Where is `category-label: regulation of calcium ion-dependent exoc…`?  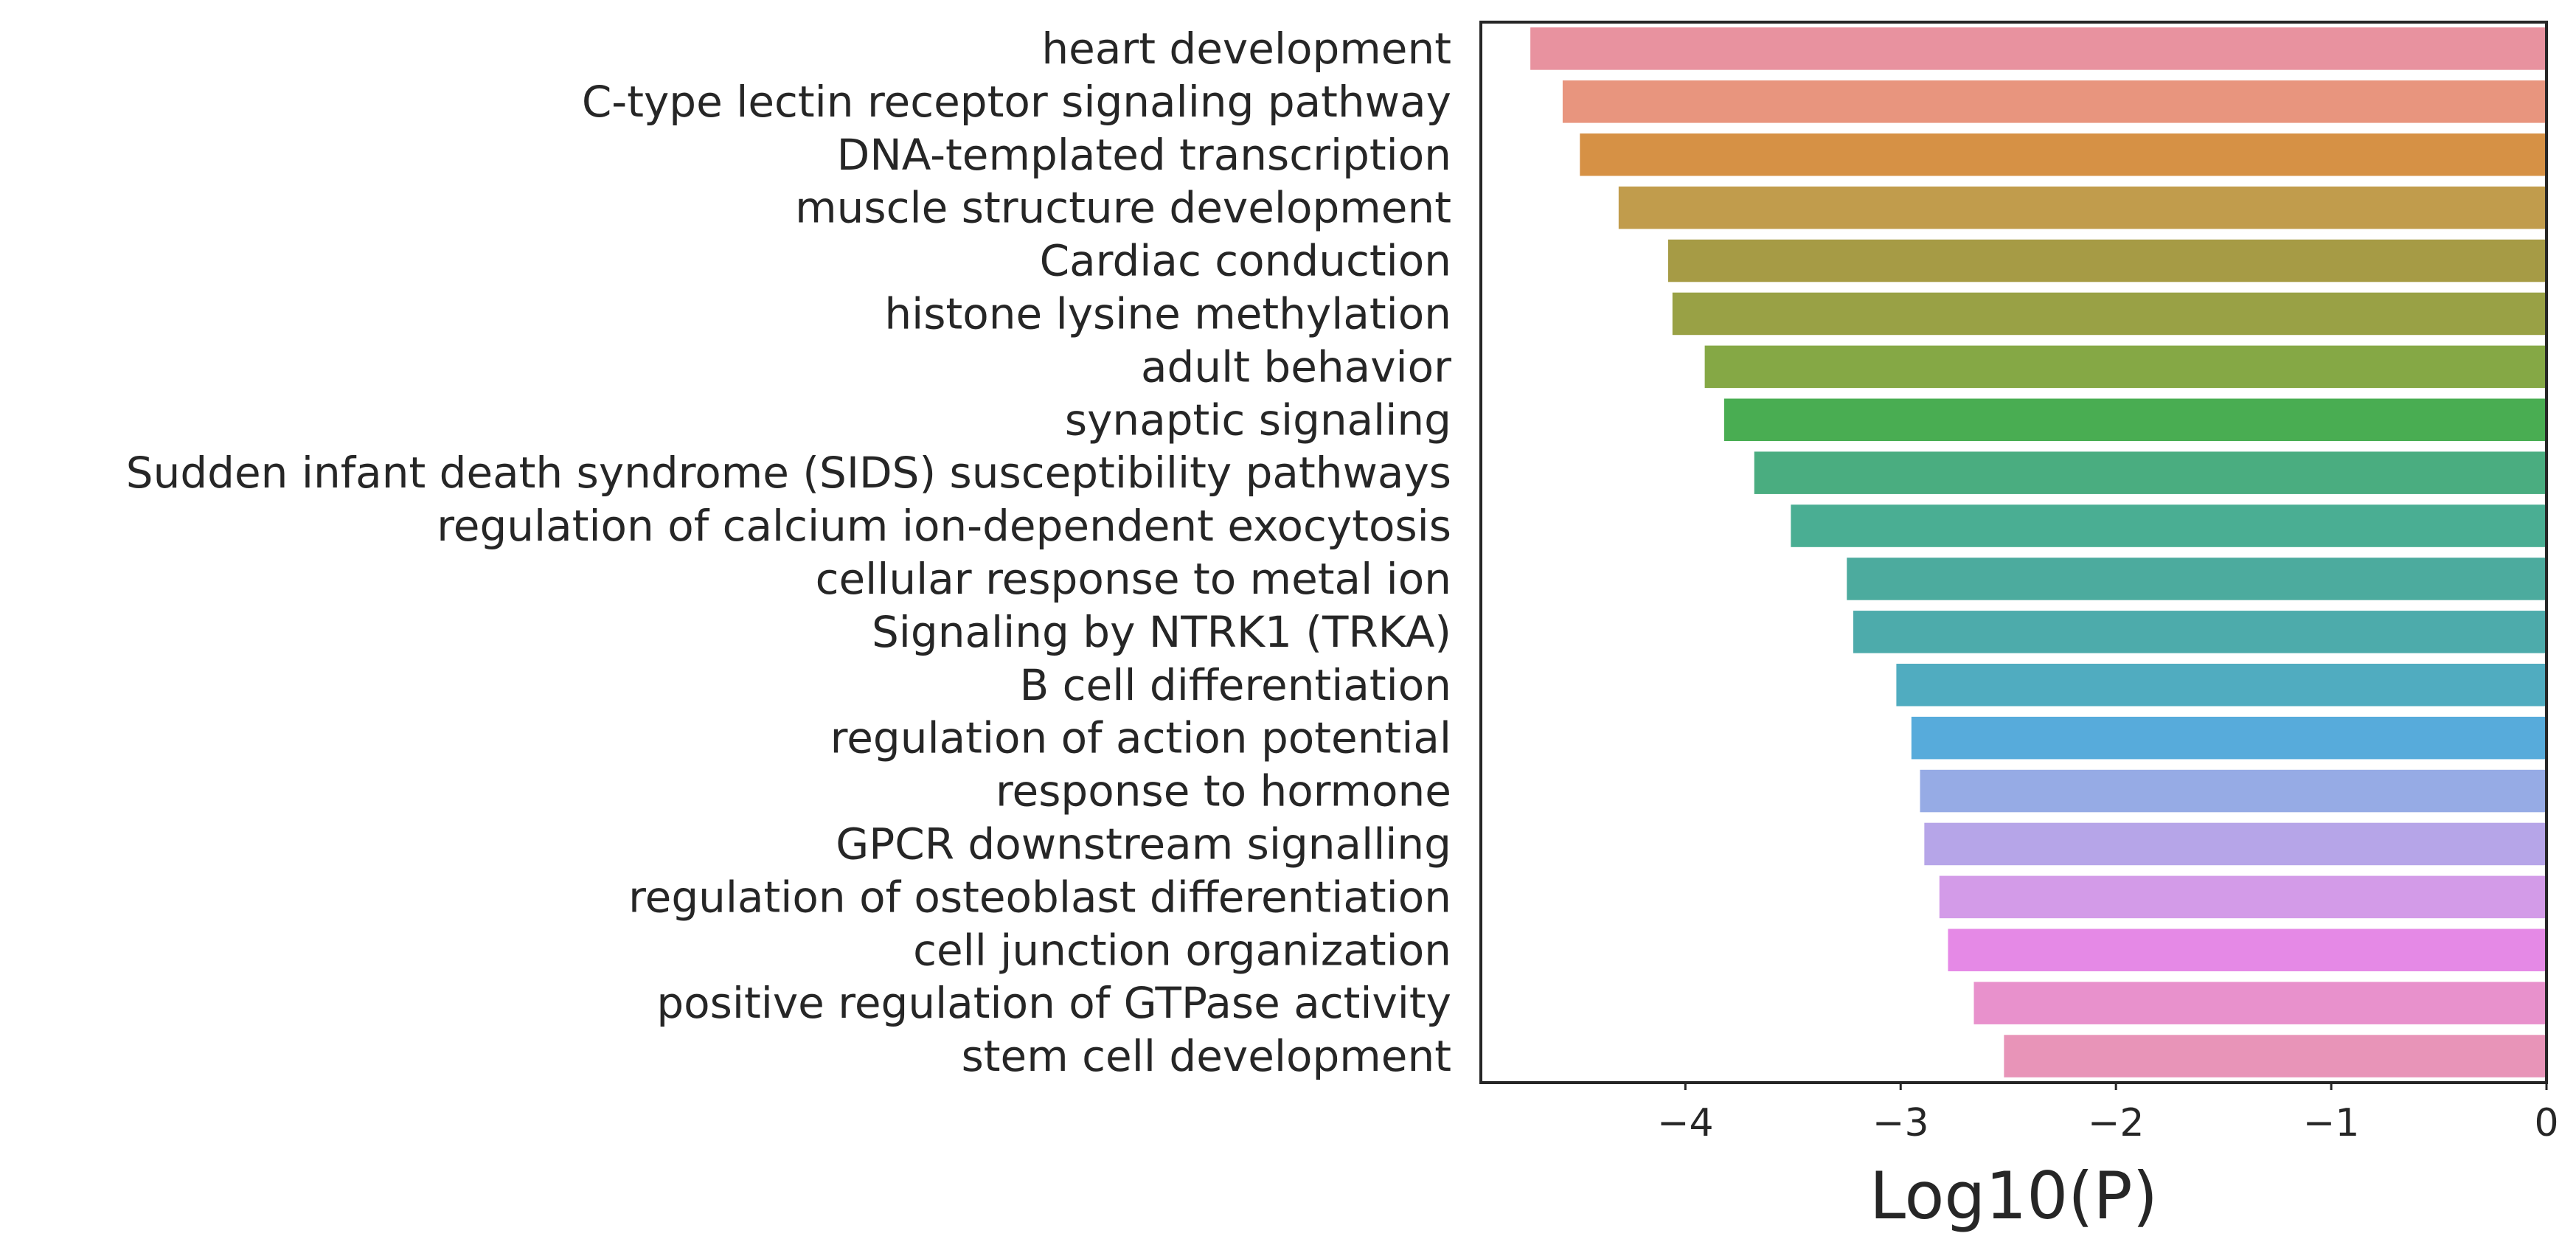 category-label: regulation of calcium ion-dependent exoc… is located at coordinates (944, 526).